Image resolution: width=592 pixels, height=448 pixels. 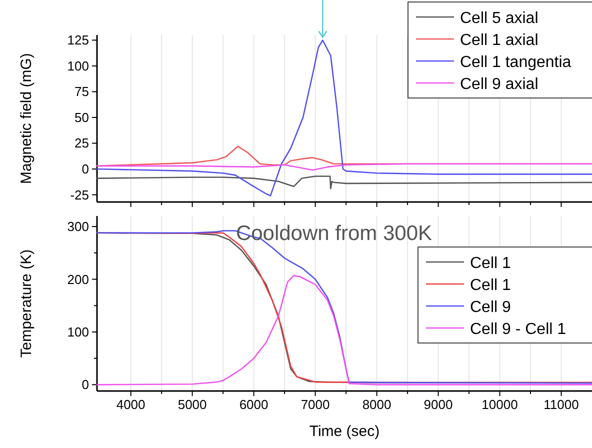 What do you see at coordinates (192, 404) in the screenshot?
I see `x-tick-label: 5000` at bounding box center [192, 404].